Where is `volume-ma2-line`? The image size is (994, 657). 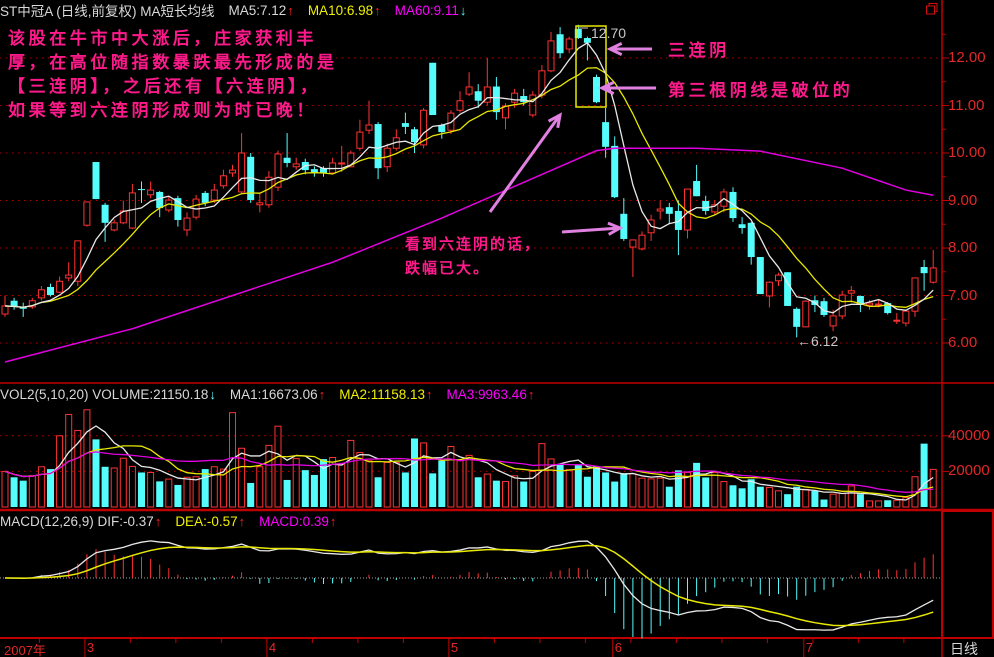 volume-ma2-line is located at coordinates (469, 471).